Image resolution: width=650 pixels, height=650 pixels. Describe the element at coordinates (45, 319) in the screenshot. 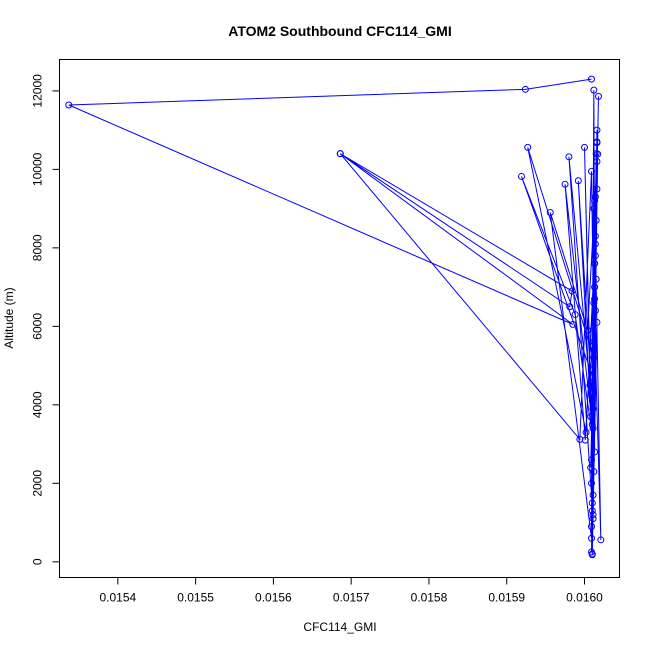

I see `y-axis: 0 2000 4000 6000 8000 10000 12000` at that location.